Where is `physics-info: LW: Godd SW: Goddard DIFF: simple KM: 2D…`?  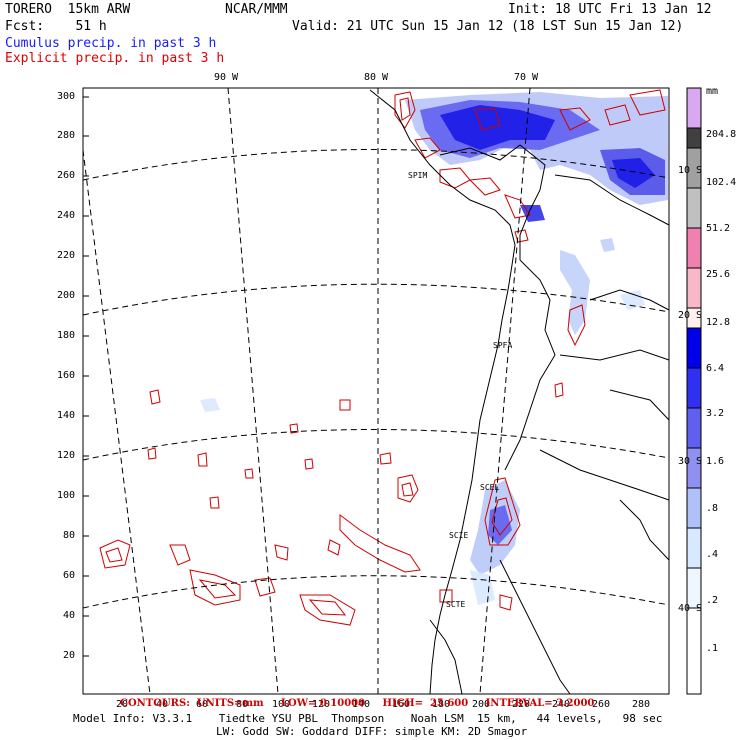
physics-info: LW: Godd SW: Goddard DIFF: simple KM: 2D… is located at coordinates (372, 731).